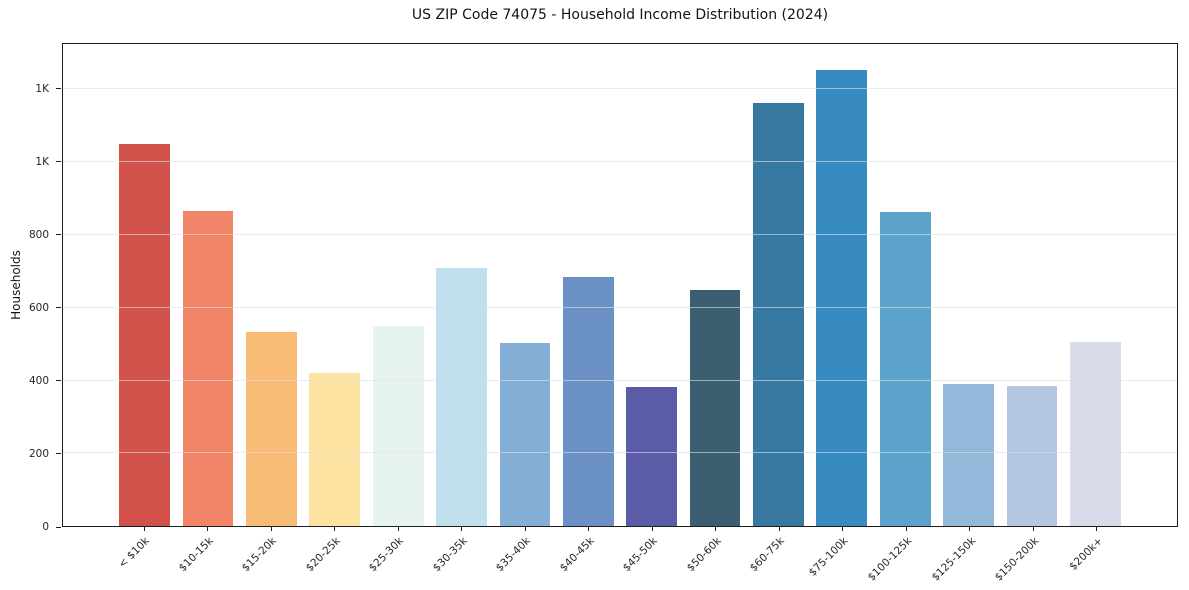 The width and height of the screenshot is (1189, 590). I want to click on x-slot: $125-150k, so click(965, 558).